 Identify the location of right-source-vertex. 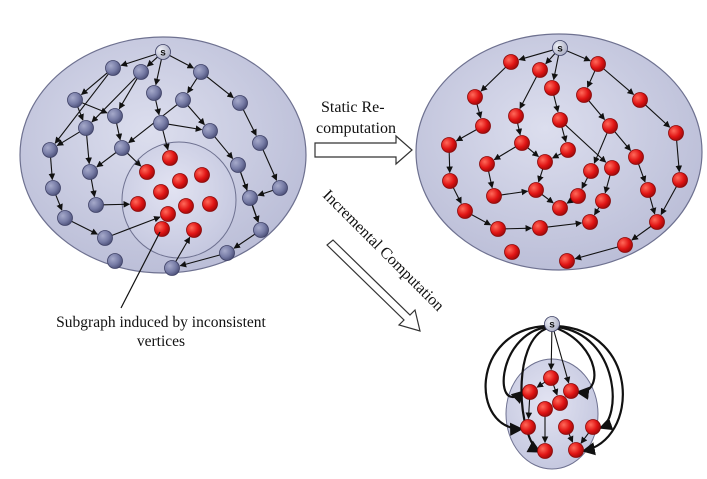
(560, 48).